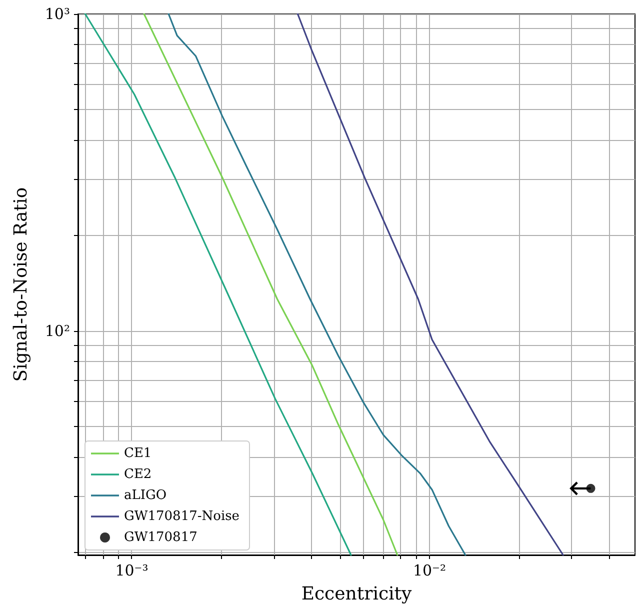 This screenshot has height=608, width=639. I want to click on x-axis-title: Eccentricity, so click(357, 594).